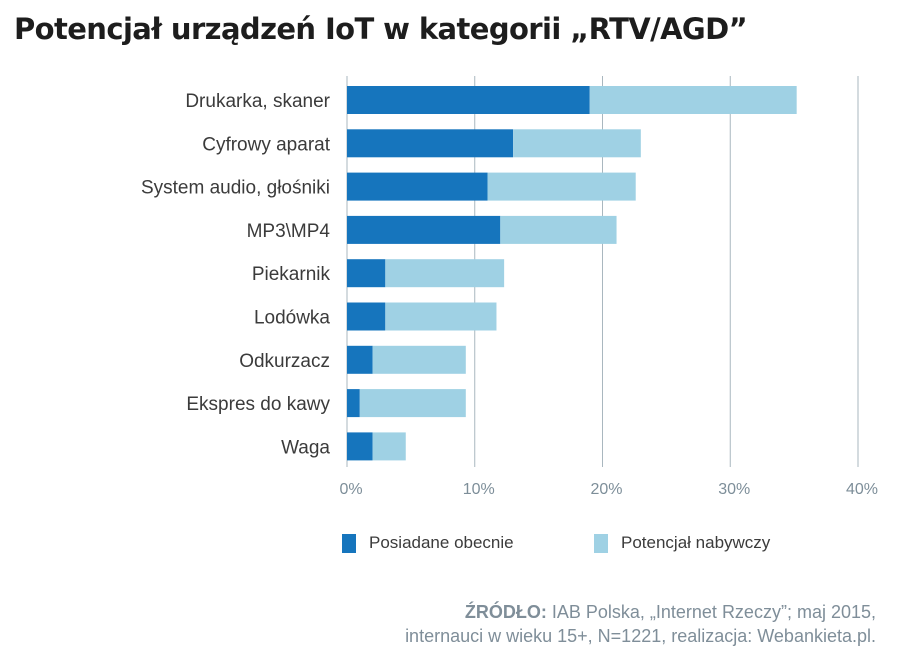 This screenshot has width=898, height=669. I want to click on category-label-3: MP3\MP4, so click(289, 231).